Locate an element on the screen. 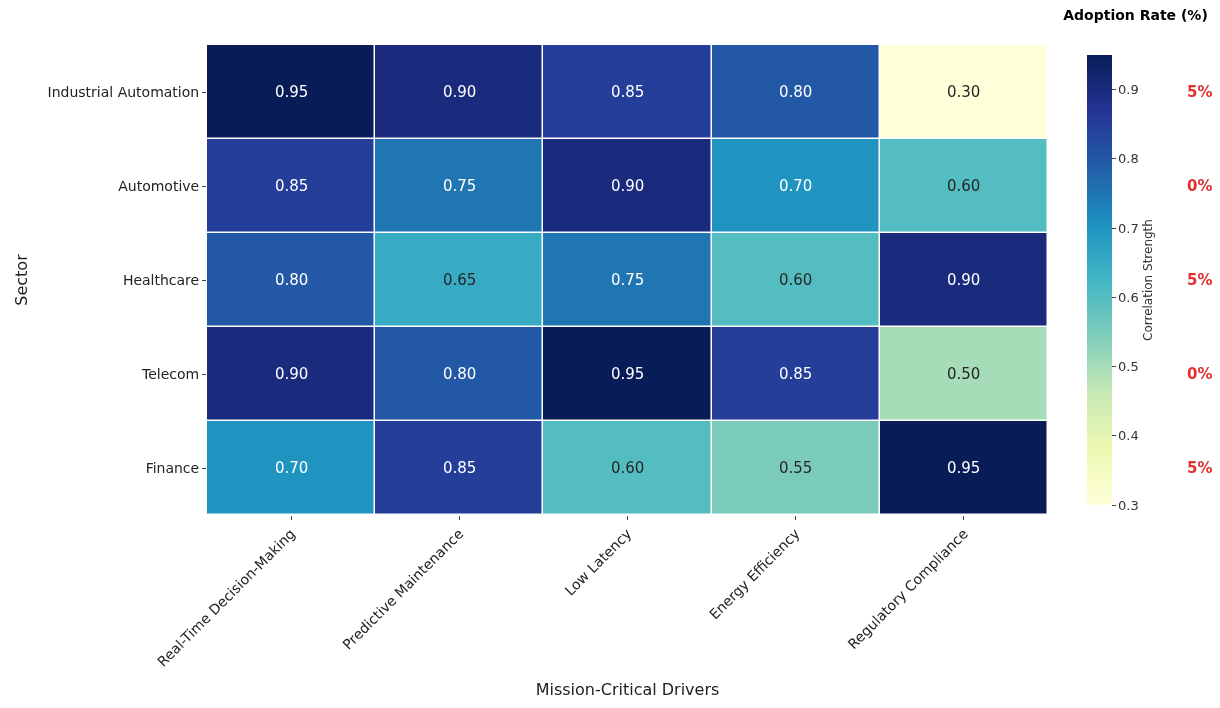 The image size is (1220, 708). data-label: 0.65 is located at coordinates (460, 280).